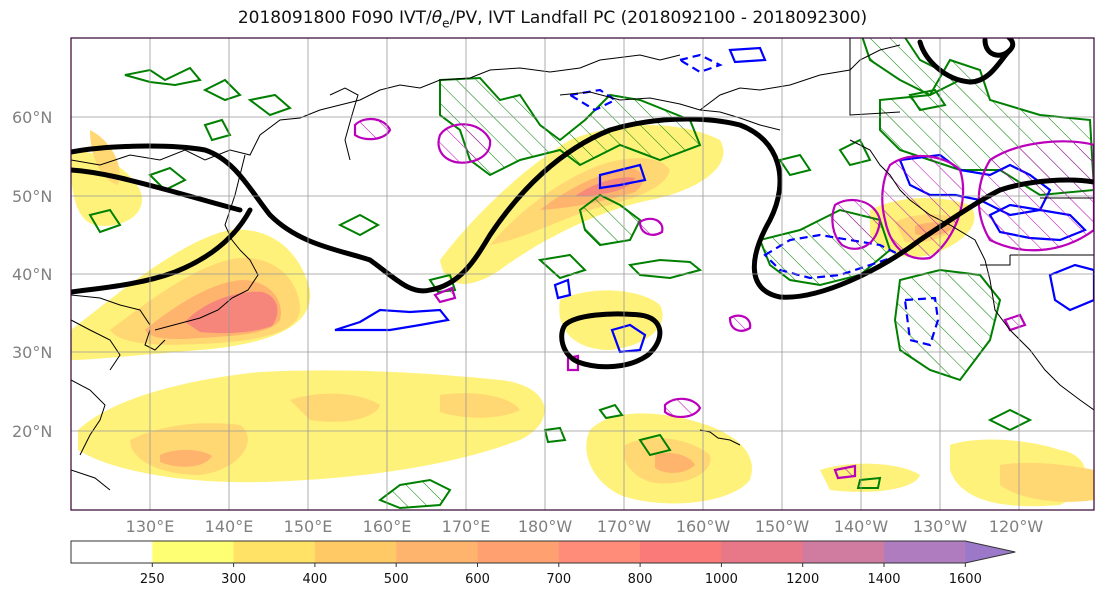 The width and height of the screenshot is (1105, 603). What do you see at coordinates (152, 579) in the screenshot?
I see `colorbar-tick-label: 250` at bounding box center [152, 579].